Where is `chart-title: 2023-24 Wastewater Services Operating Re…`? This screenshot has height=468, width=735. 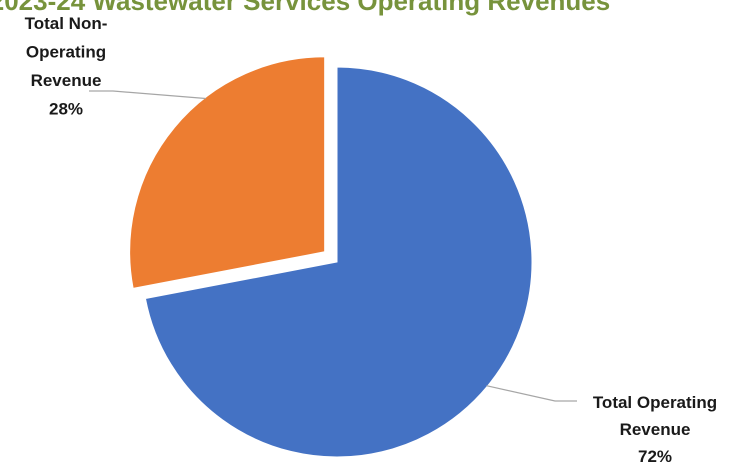
chart-title: 2023-24 Wastewater Services Operating Re… is located at coordinates (305, 8).